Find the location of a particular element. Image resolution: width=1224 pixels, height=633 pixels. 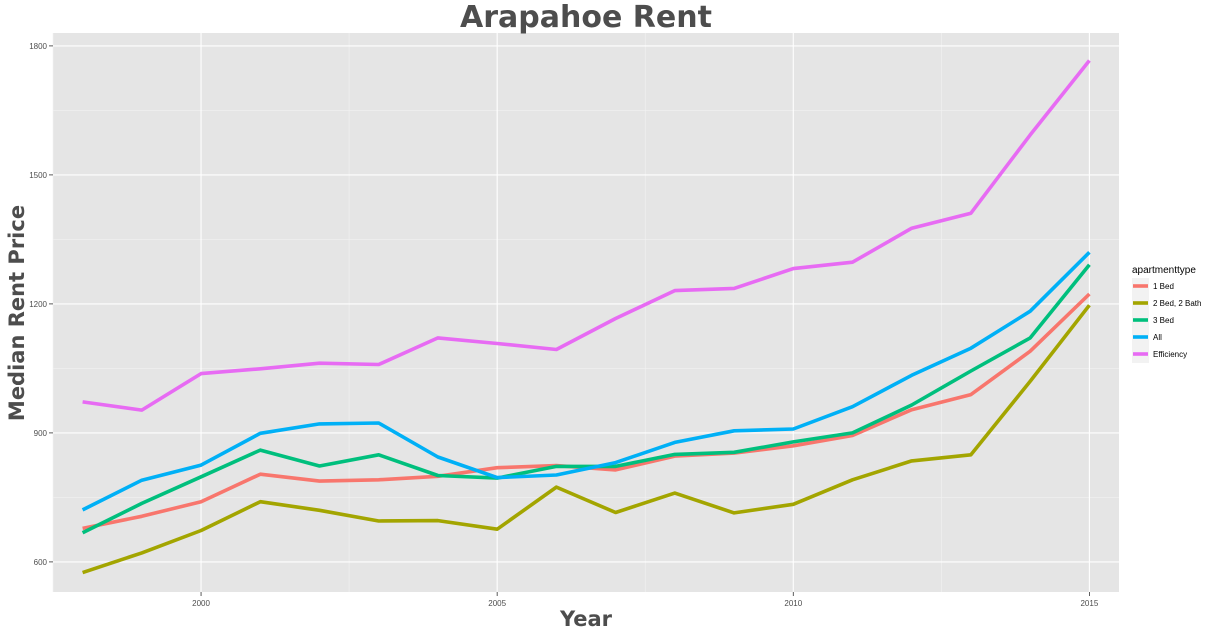

y-tick-label: 1800 is located at coordinates (38, 46).